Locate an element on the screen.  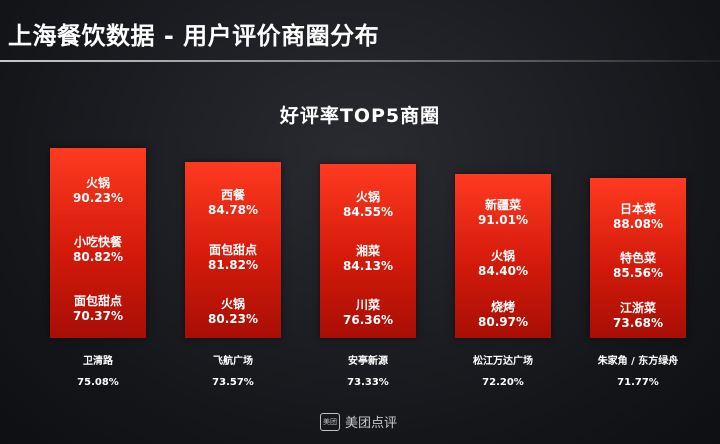
cuisine-name: 新疆菜 is located at coordinates (502, 205).